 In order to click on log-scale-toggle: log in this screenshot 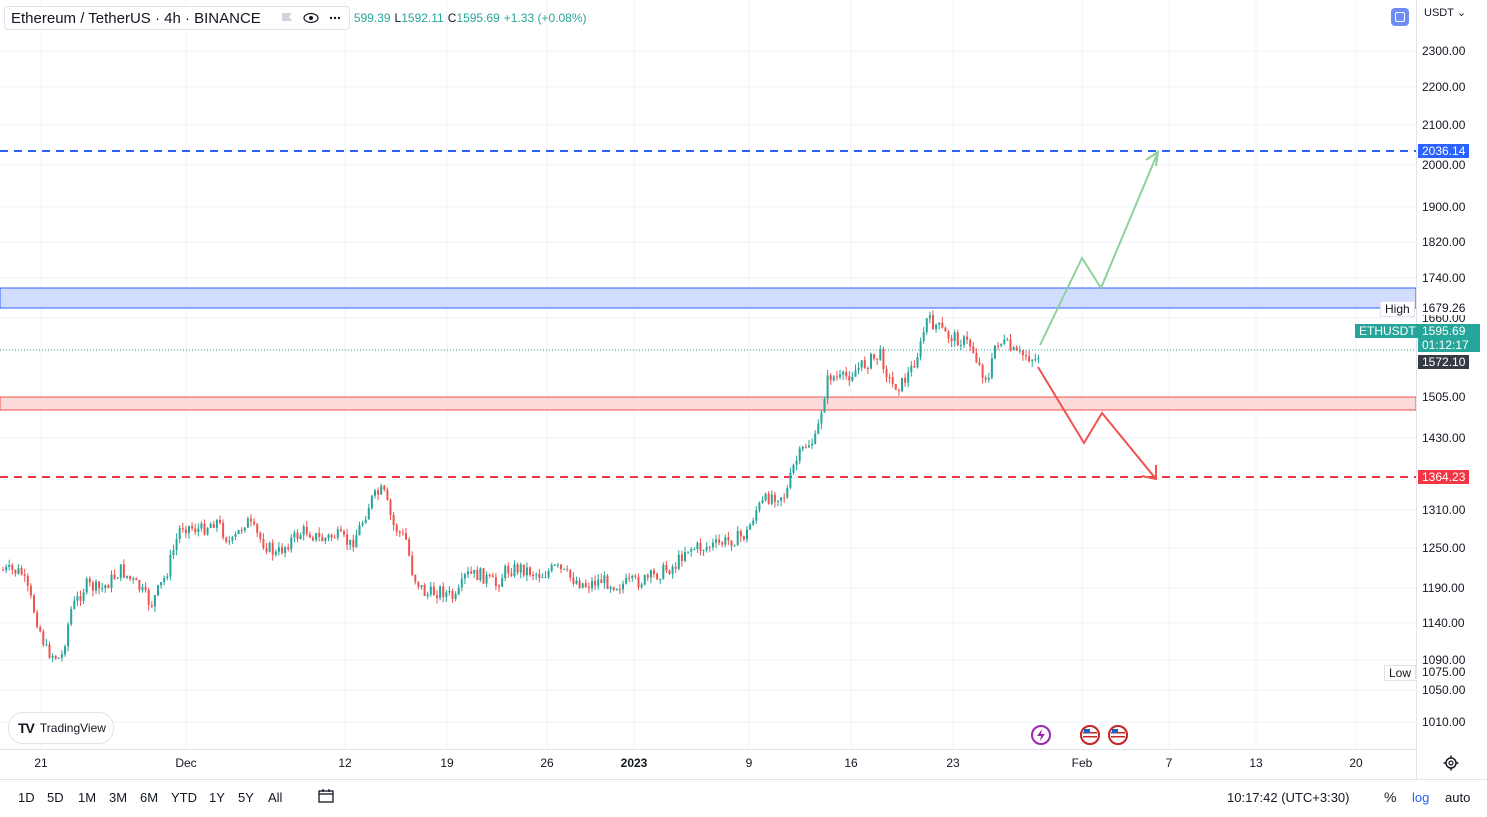, I will do `click(1421, 797)`.